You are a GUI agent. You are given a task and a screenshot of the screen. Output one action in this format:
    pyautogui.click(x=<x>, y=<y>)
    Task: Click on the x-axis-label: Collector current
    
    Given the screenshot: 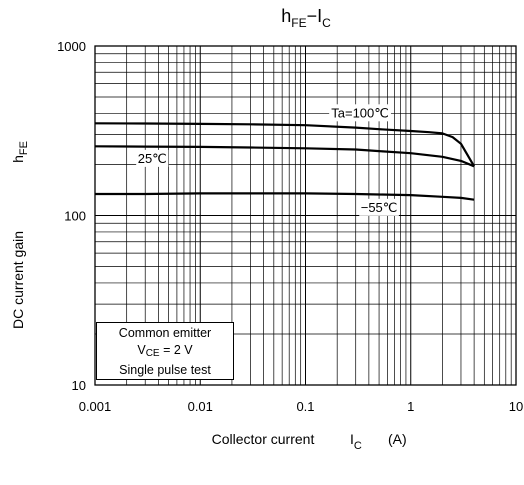 What is the action you would take?
    pyautogui.click(x=263, y=439)
    